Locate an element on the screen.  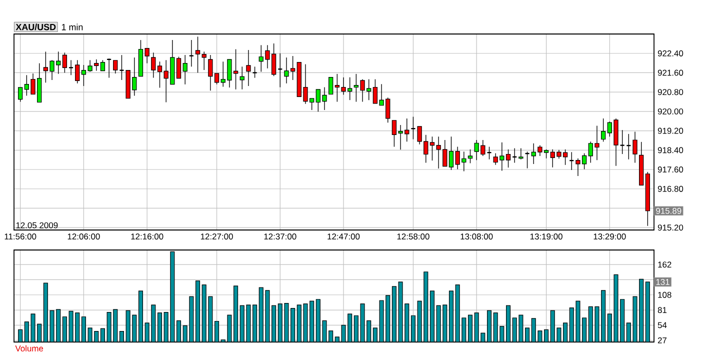
annotation: 915.89 is located at coordinates (669, 211).